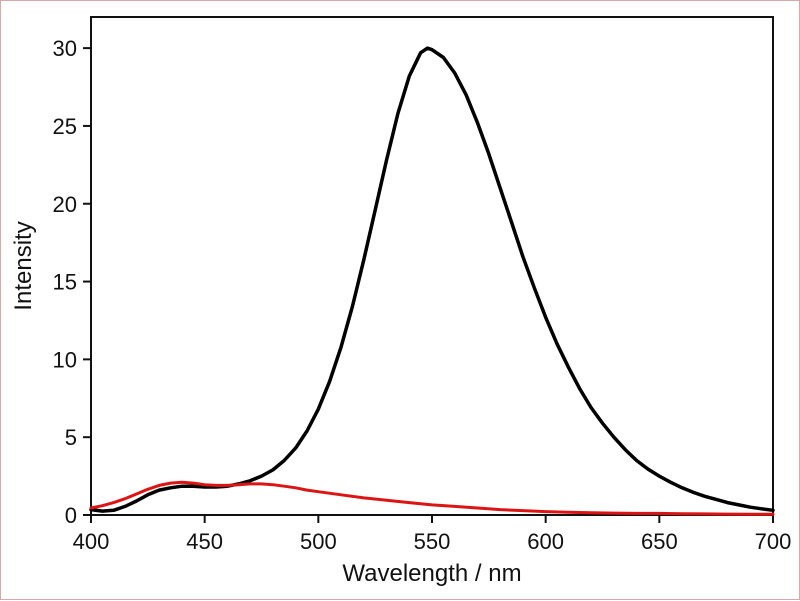  What do you see at coordinates (23, 265) in the screenshot?
I see `y-axis-label: Intensity` at bounding box center [23, 265].